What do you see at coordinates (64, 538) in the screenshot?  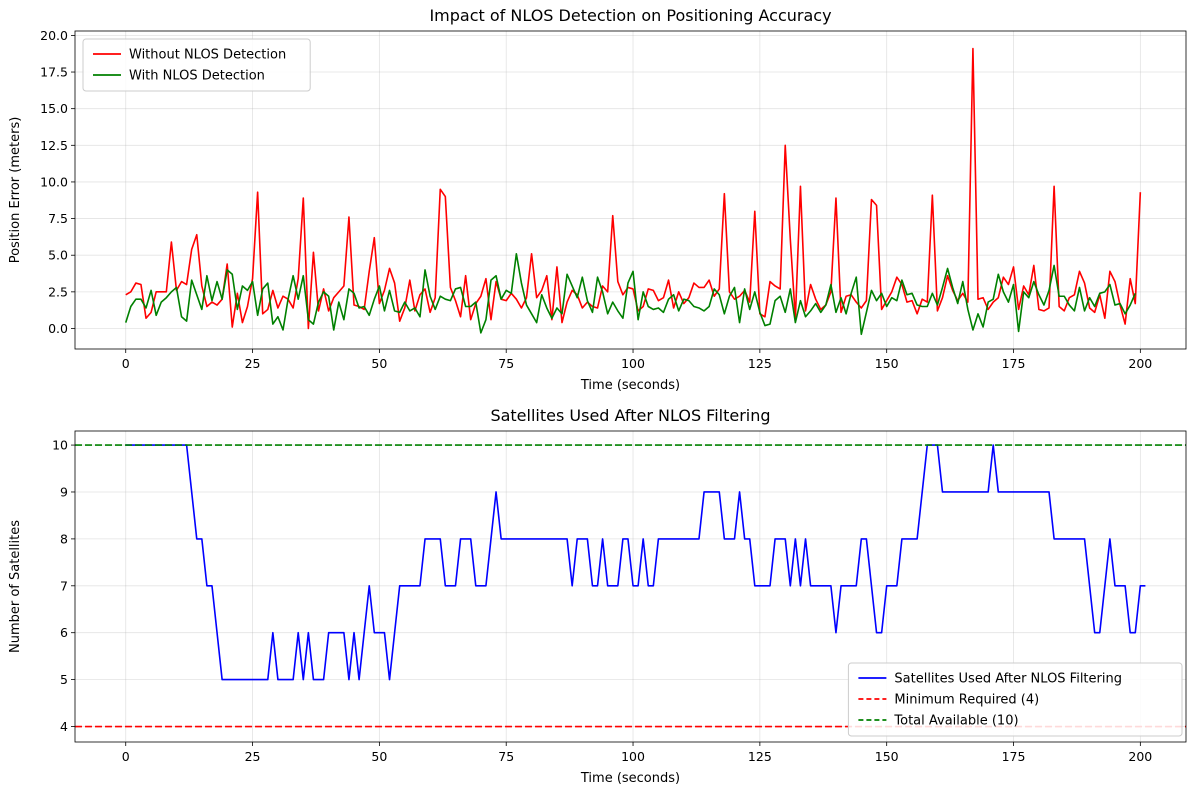 I see `y-tick-label: 8` at bounding box center [64, 538].